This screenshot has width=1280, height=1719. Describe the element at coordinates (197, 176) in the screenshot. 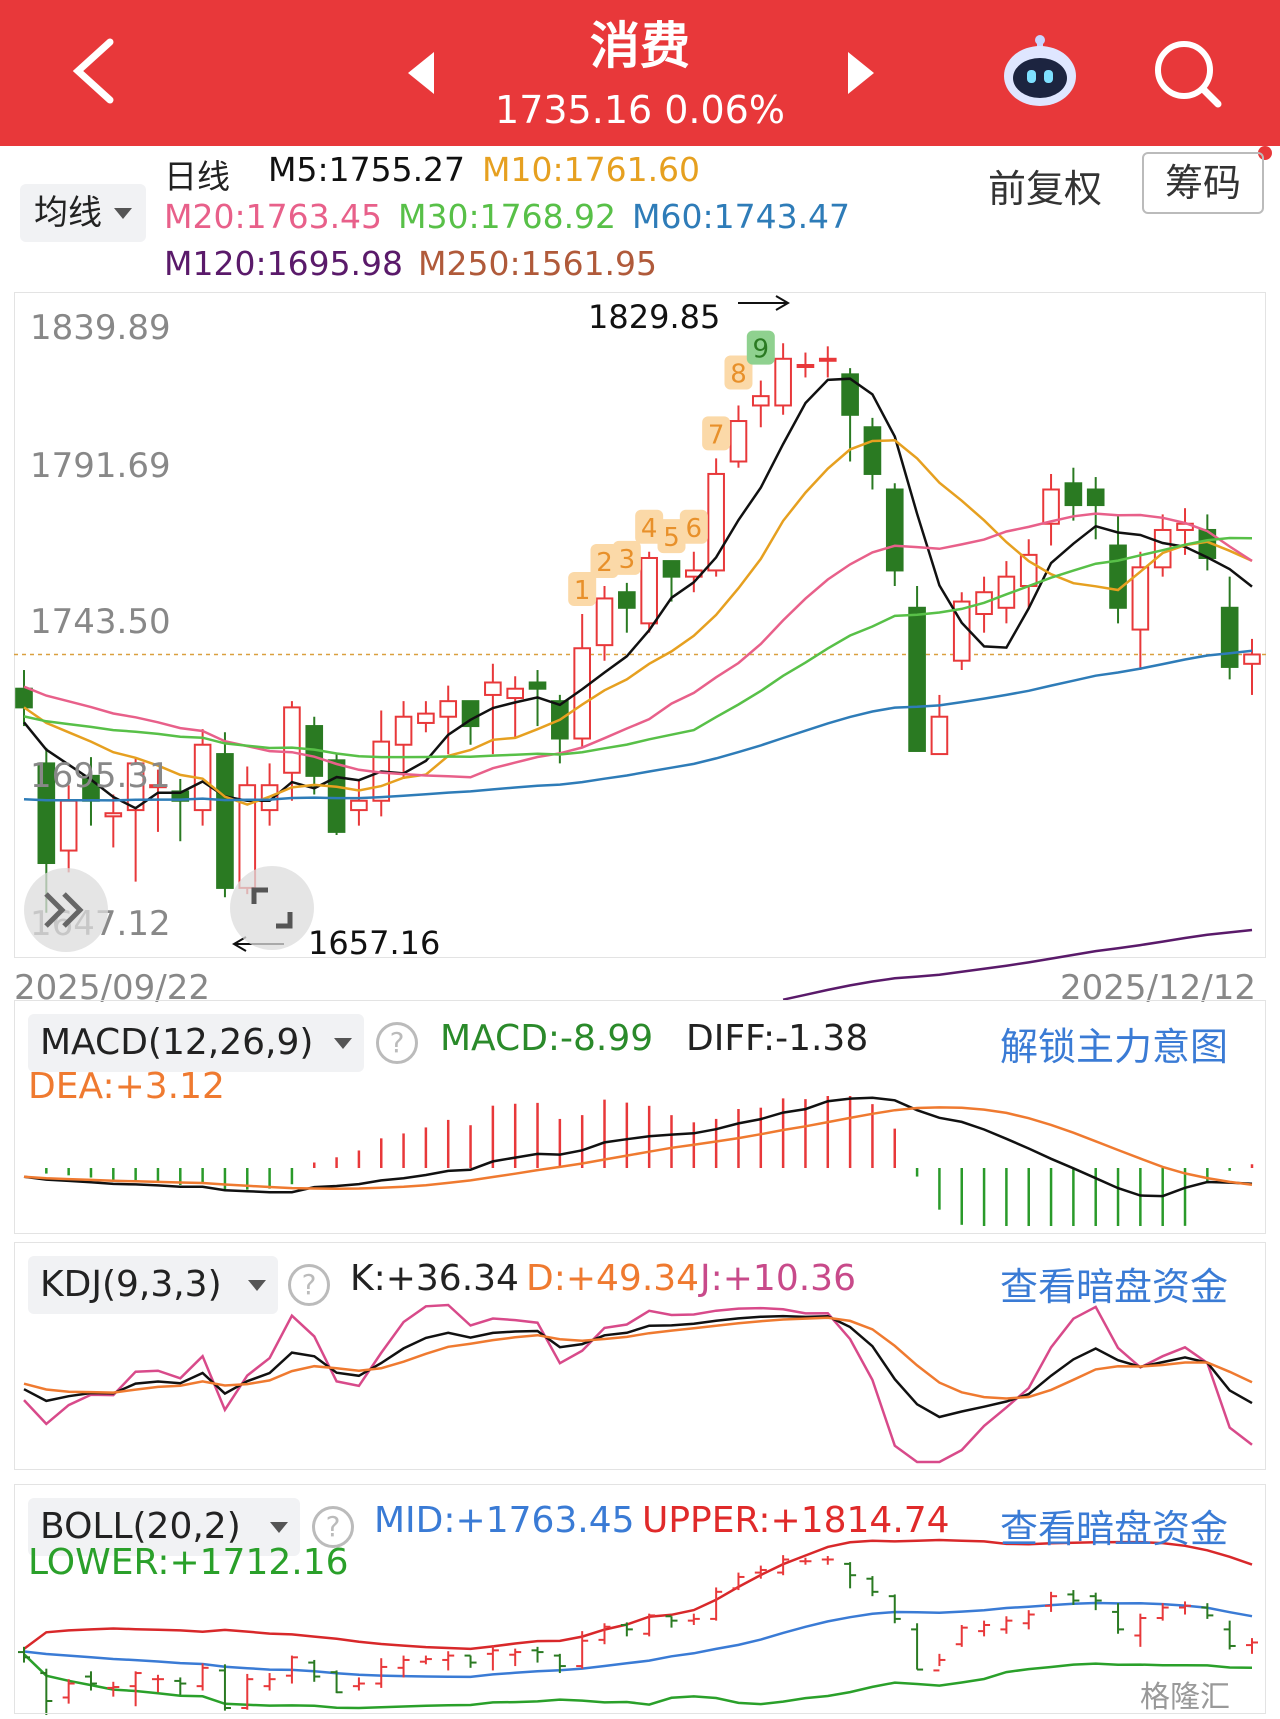

I see `period-label: 日线` at that location.